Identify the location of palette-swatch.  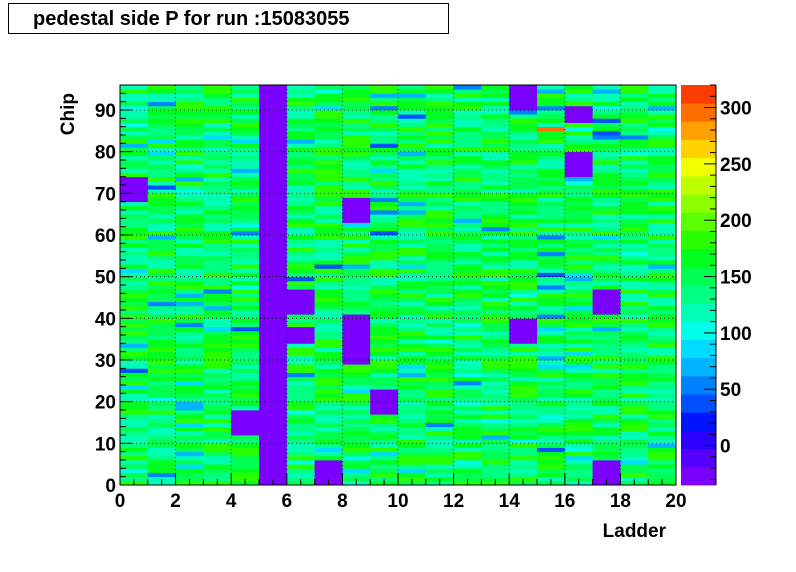
(698, 385).